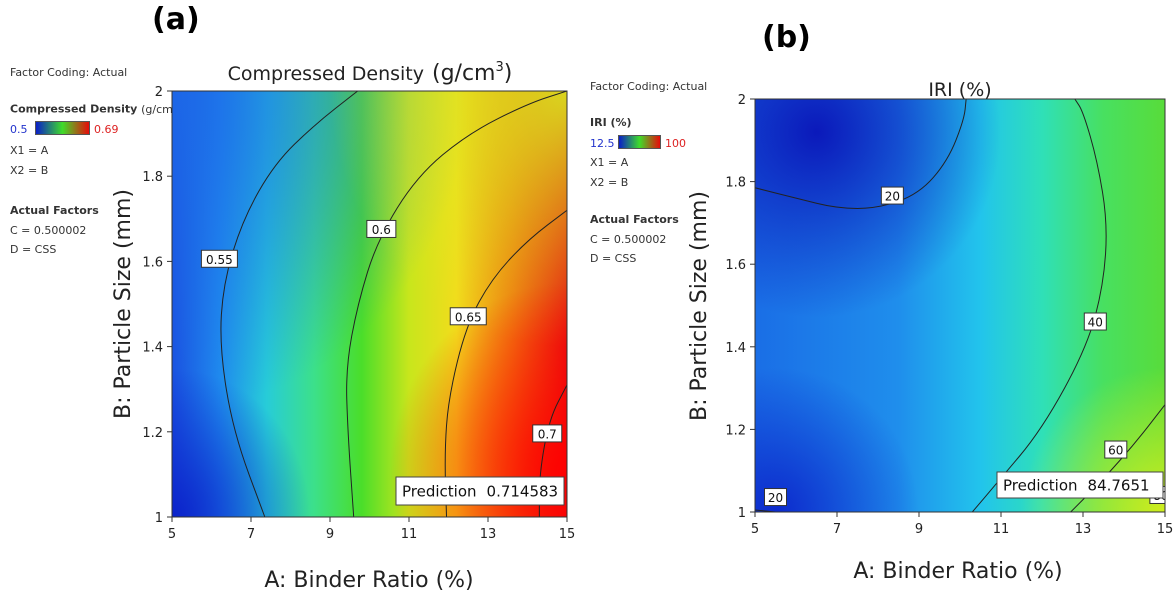 The width and height of the screenshot is (1174, 594). I want to click on contour-label-text: 0.6, so click(381, 230).